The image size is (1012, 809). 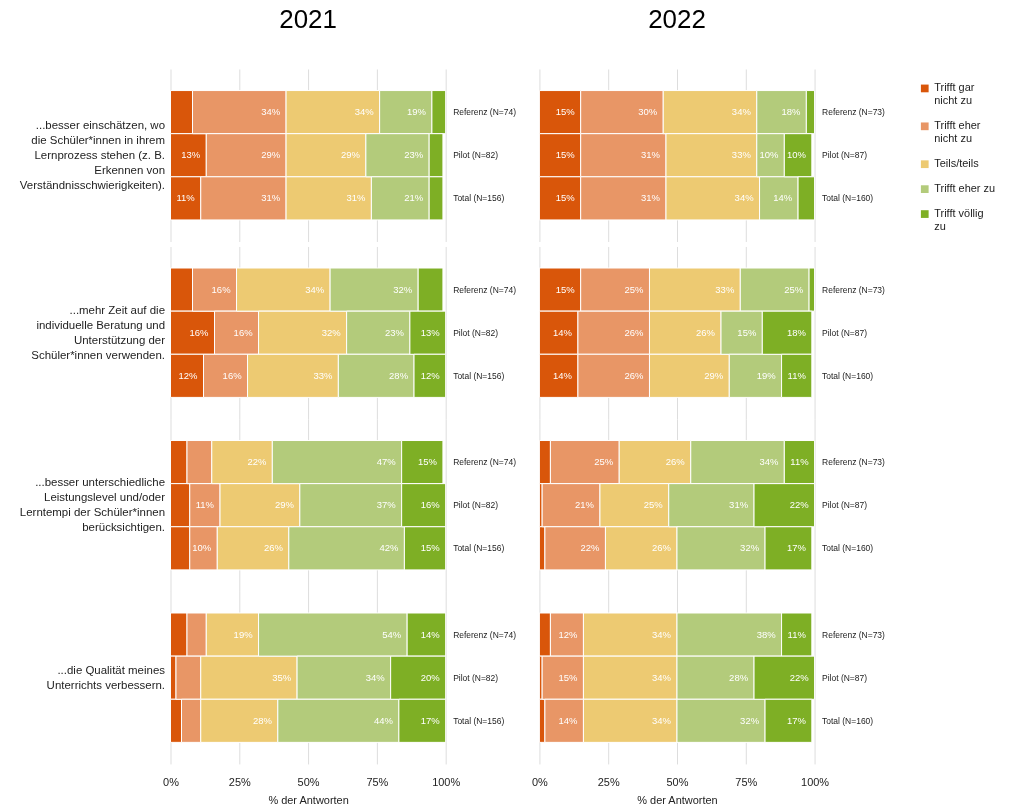 I want to click on data-label: 31%, so click(x=356, y=198).